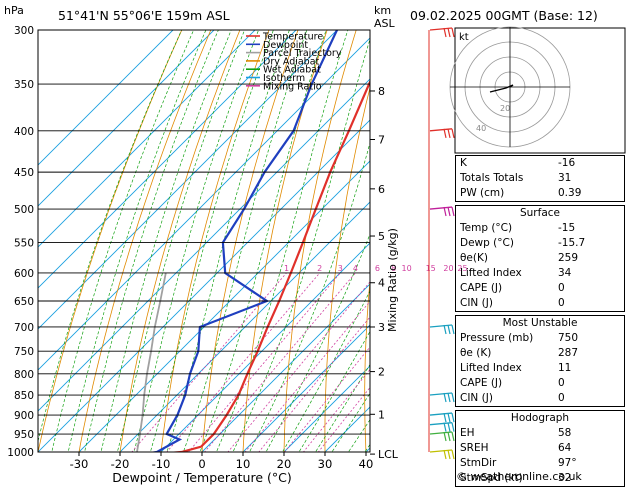 This screenshot has width=629, height=490. I want to click on asl-unit-label: ASL, so click(385, 23).